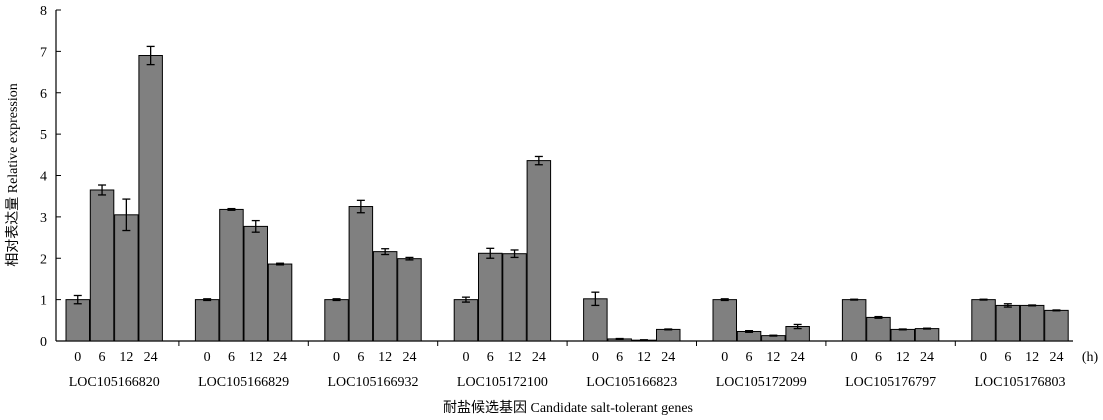  Describe the element at coordinates (43, 11) in the screenshot. I see `y-tick-label: 8` at that location.